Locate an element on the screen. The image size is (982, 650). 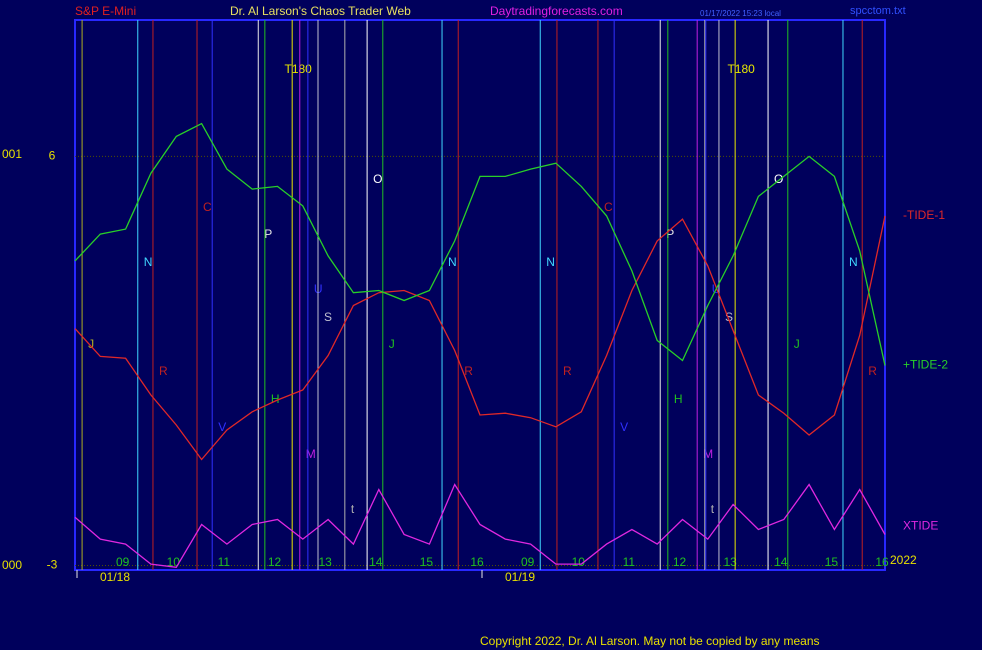
instrument: S&P E-Mini is located at coordinates (105, 11).